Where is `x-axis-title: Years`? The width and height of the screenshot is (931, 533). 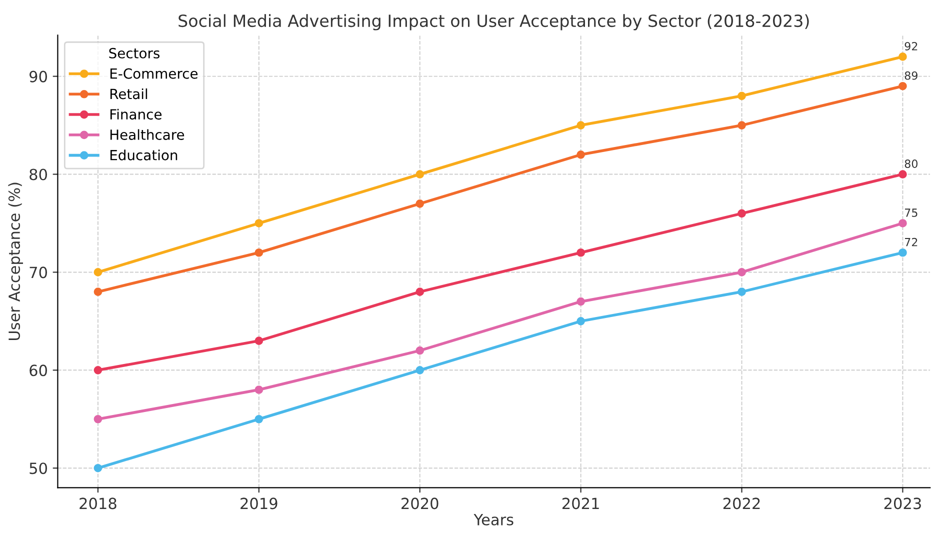
x-axis-title: Years is located at coordinates (494, 520).